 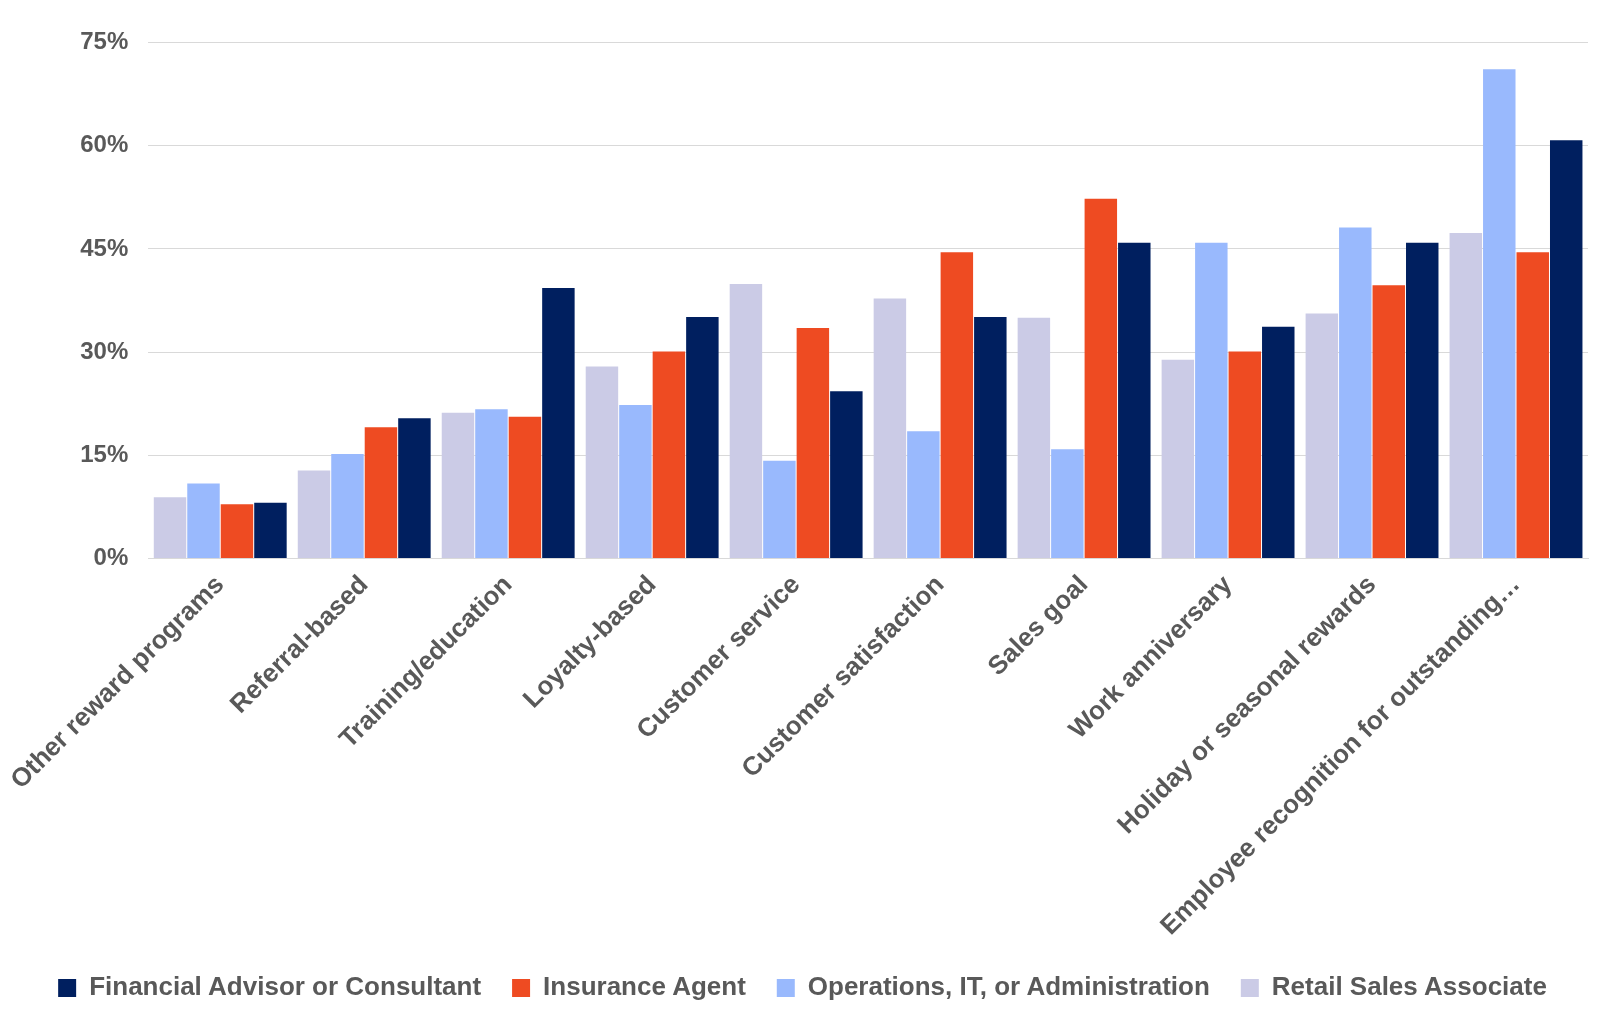 I want to click on y-tick-label: 15%, so click(x=104, y=453).